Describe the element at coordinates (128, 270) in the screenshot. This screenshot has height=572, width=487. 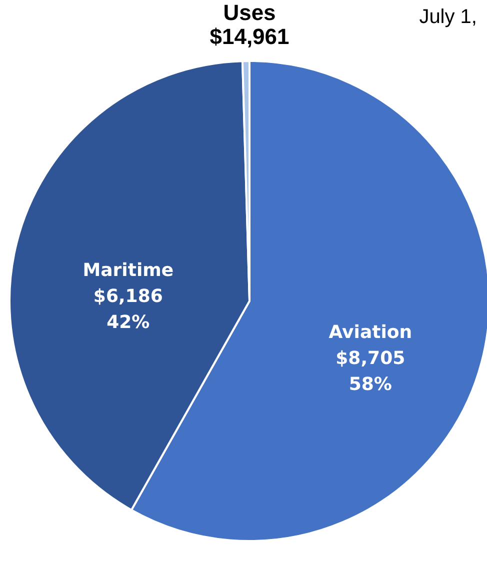
I see `slice-label: Maritime` at that location.